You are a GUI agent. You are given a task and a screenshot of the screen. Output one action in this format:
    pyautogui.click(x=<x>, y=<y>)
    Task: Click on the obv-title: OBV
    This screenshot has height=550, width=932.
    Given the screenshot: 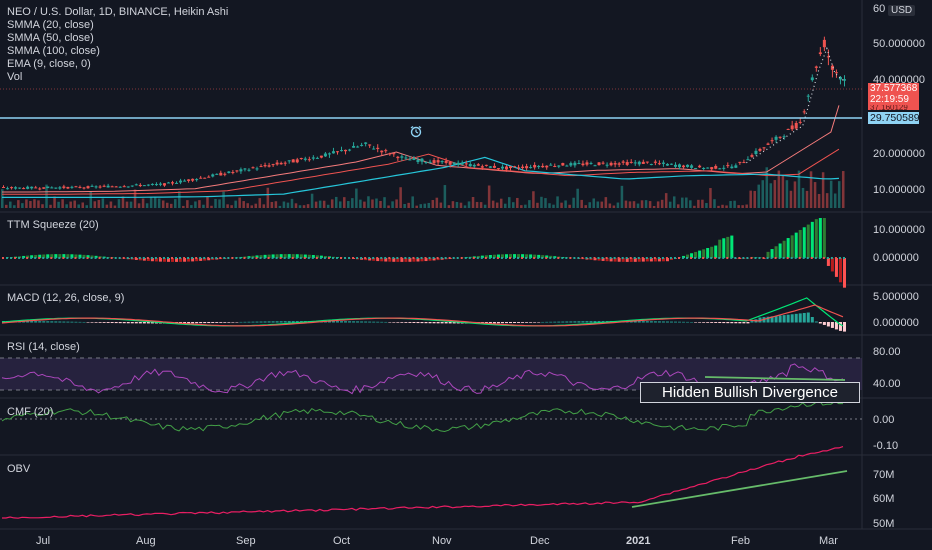 What is the action you would take?
    pyautogui.click(x=19, y=469)
    